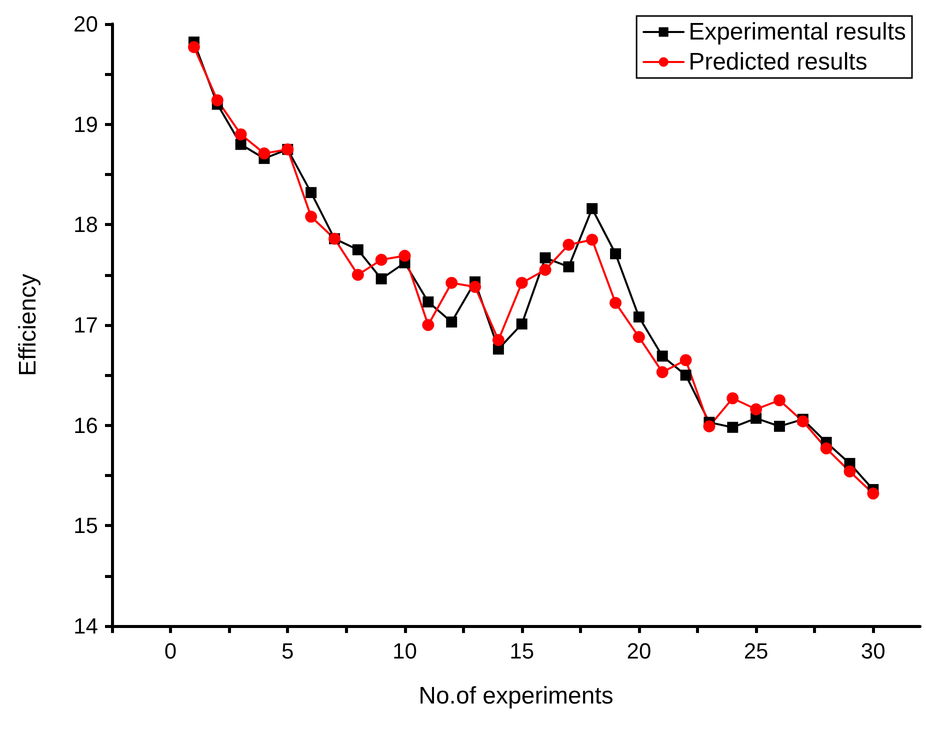 This screenshot has height=729, width=926. I want to click on y-axis-title: Efficiency, so click(28, 325).